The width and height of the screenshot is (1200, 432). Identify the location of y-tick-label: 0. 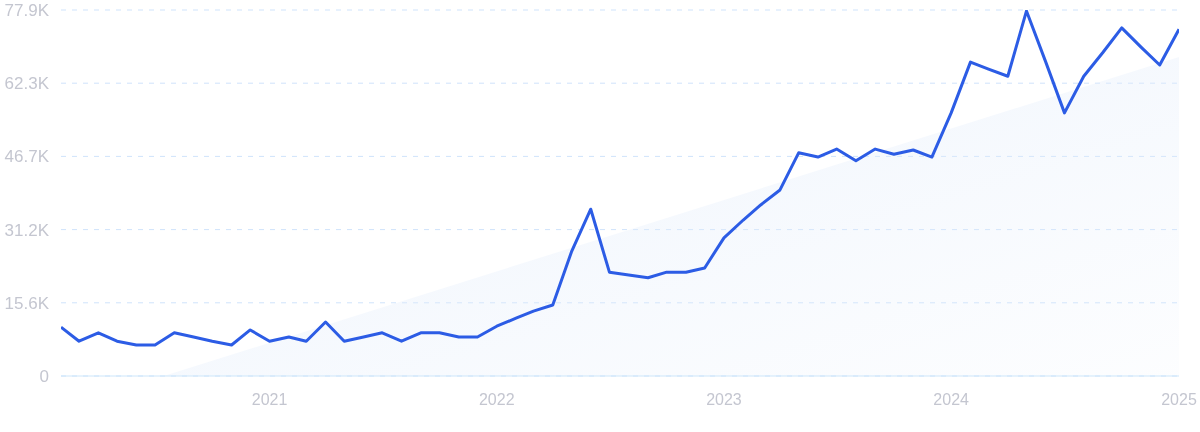
(44, 377).